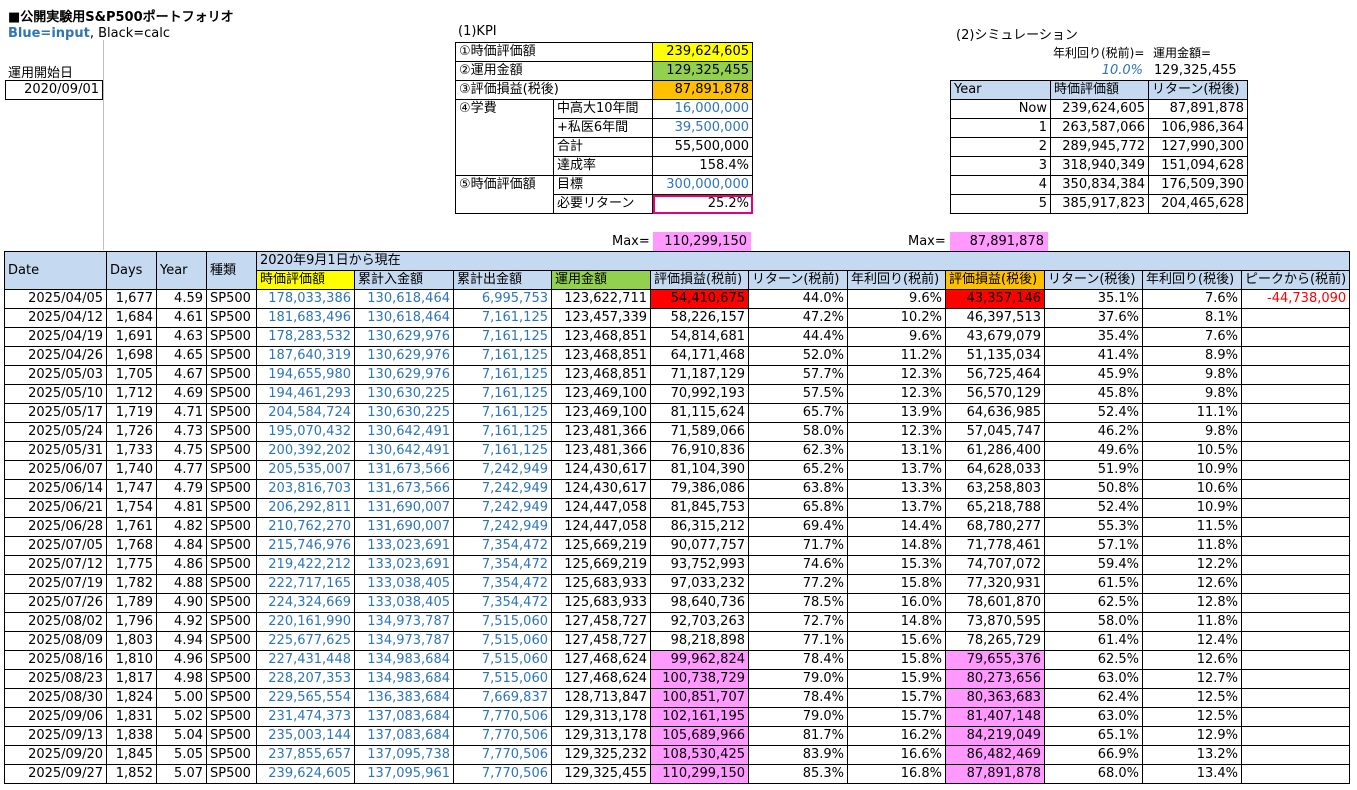  I want to click on table-cell: 220,161,990, so click(305, 622).